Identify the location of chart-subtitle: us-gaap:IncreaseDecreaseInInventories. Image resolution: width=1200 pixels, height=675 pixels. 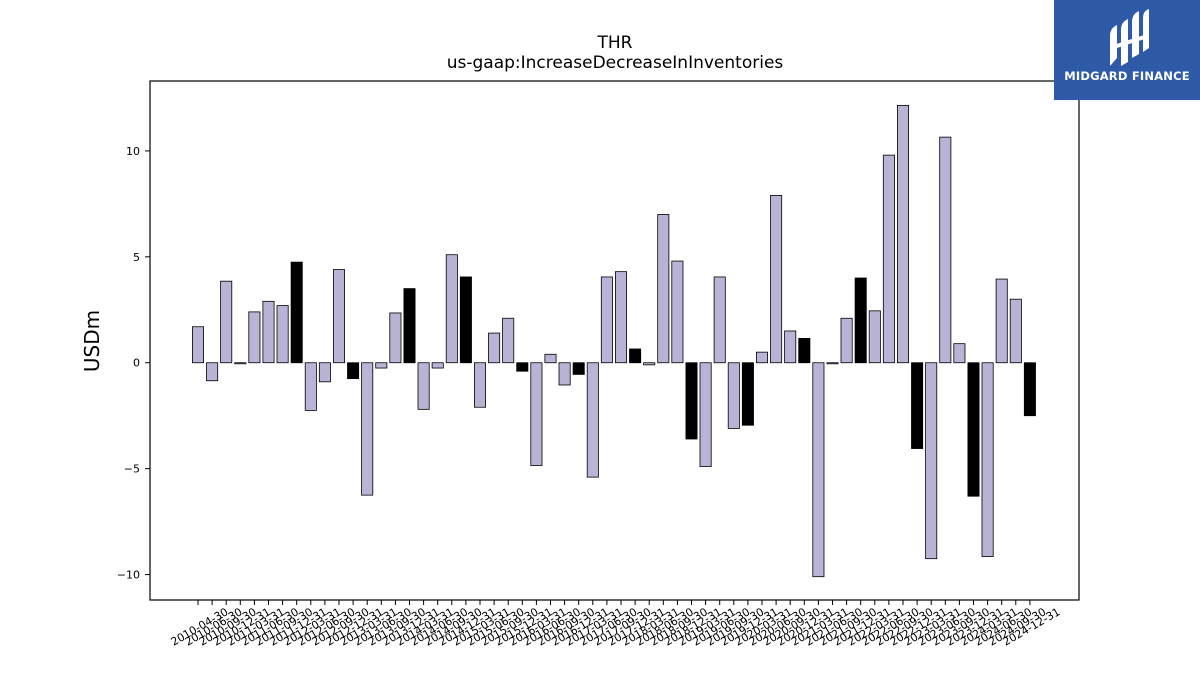
(615, 63).